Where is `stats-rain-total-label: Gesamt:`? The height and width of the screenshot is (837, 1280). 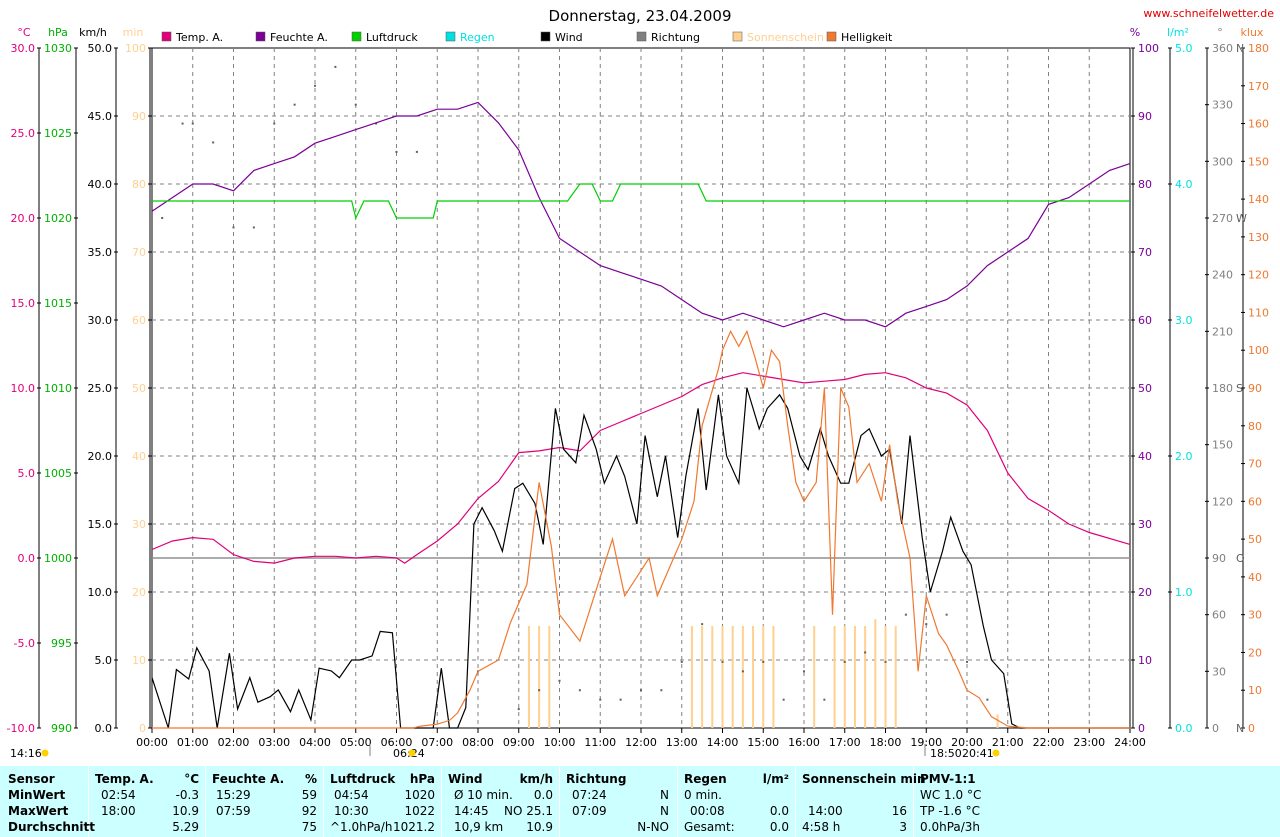
stats-rain-total-label: Gesamt: is located at coordinates (709, 827).